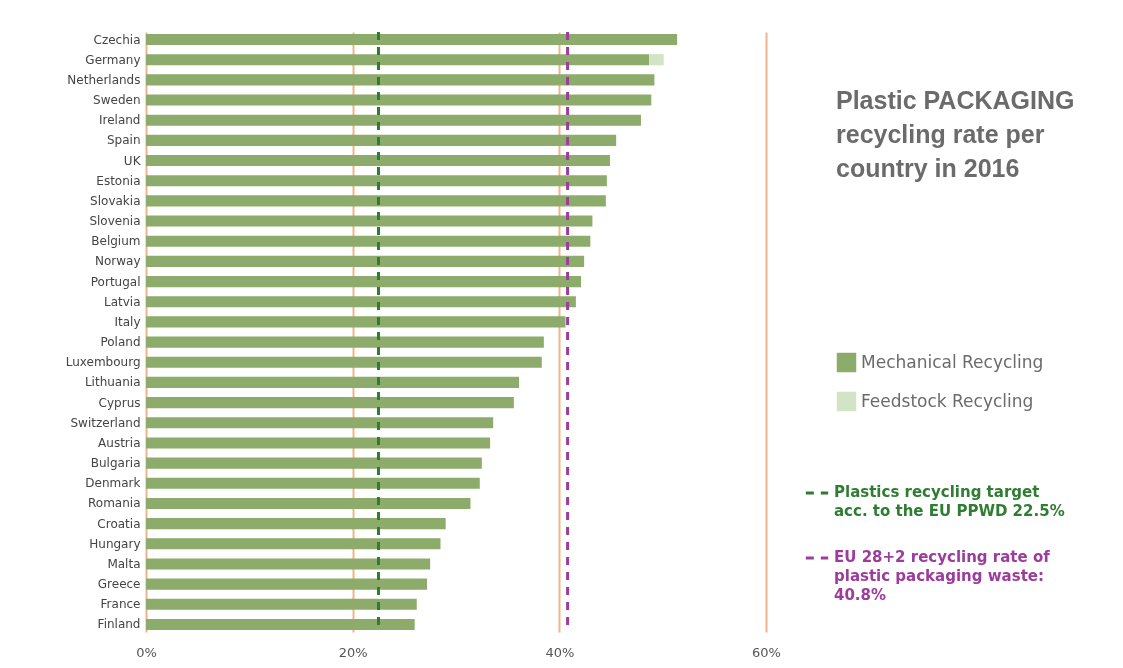 This screenshot has height=668, width=1123. What do you see at coordinates (105, 422) in the screenshot?
I see `y-tick-label: Switzerland` at bounding box center [105, 422].